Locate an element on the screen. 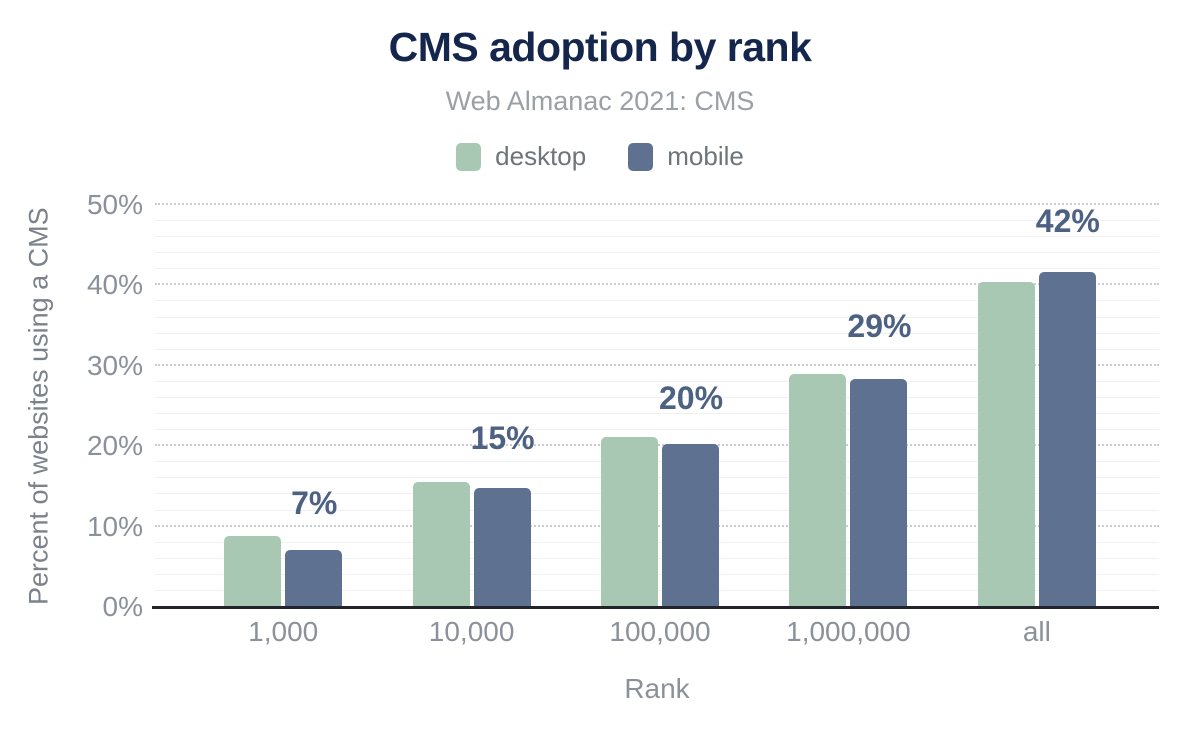 Image resolution: width=1200 pixels, height=742 pixels. bar-group: 42% is located at coordinates (1037, 406).